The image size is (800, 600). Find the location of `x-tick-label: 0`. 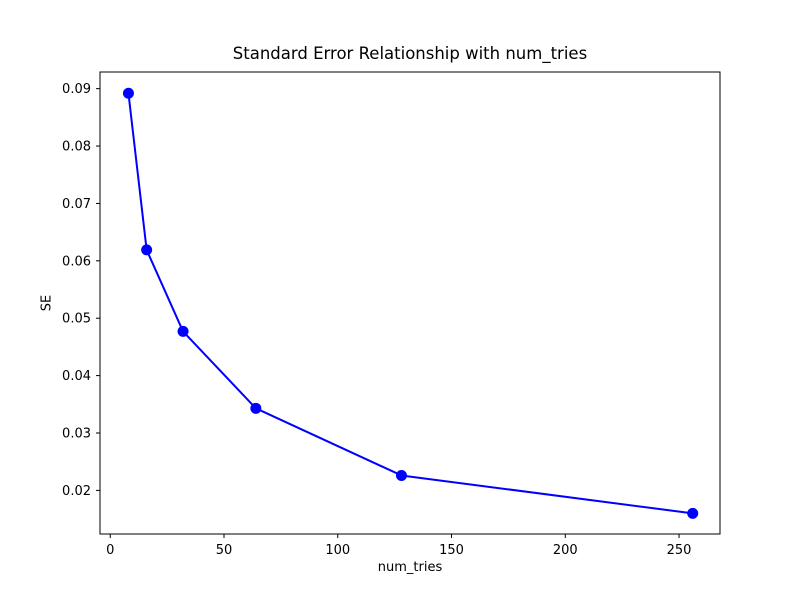

x-tick-label: 0 is located at coordinates (110, 550).